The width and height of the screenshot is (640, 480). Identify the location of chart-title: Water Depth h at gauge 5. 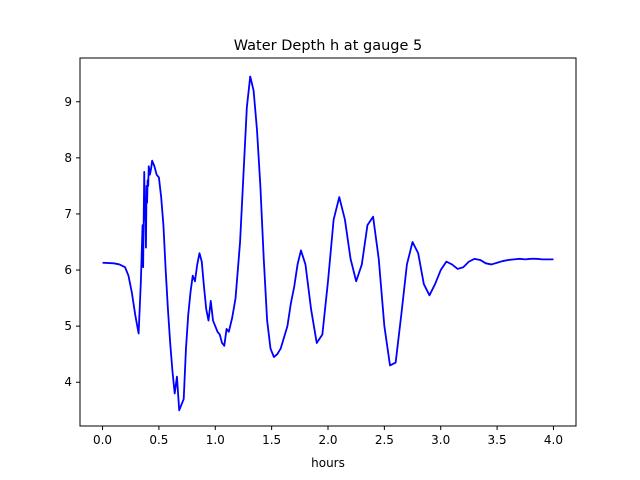
(328, 46).